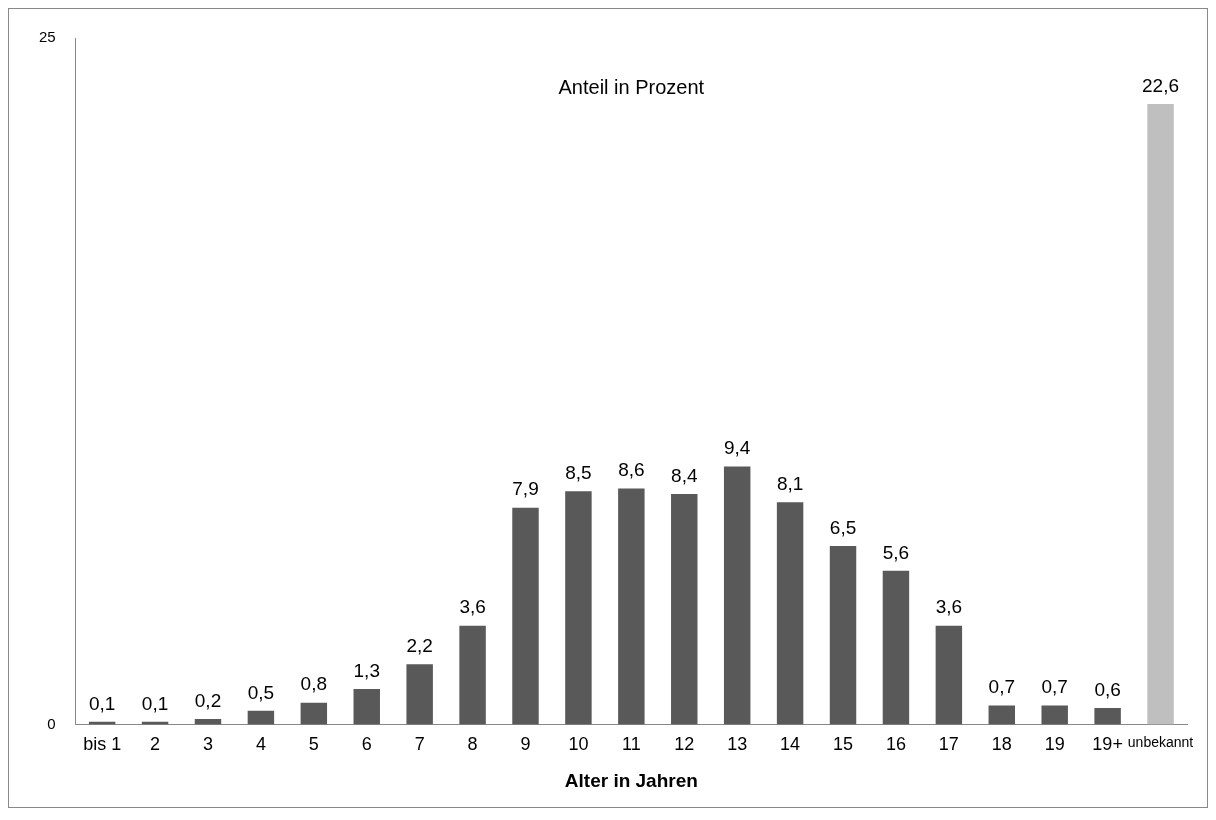  What do you see at coordinates (260, 744) in the screenshot?
I see `x-tick-label: 4` at bounding box center [260, 744].